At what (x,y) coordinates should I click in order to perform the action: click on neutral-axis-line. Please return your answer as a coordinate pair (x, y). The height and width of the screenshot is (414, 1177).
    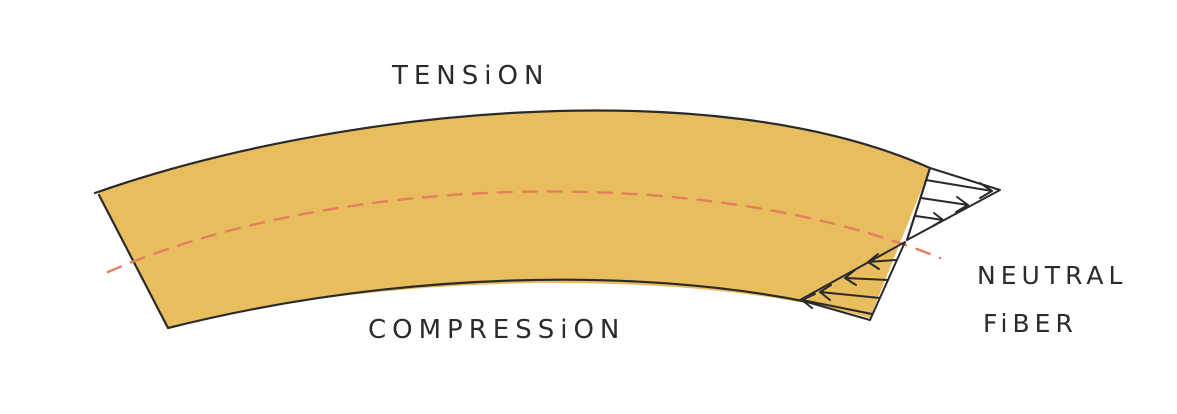
    Looking at the image, I should click on (524, 232).